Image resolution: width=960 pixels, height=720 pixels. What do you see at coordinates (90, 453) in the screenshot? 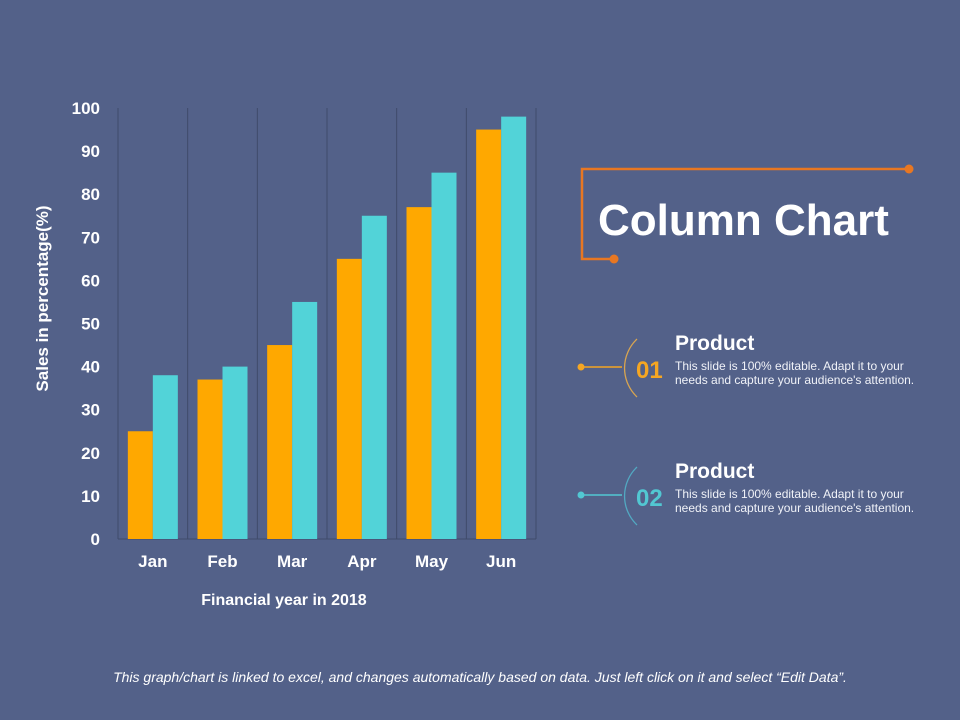
I see `y-tick-label: 20` at bounding box center [90, 453].